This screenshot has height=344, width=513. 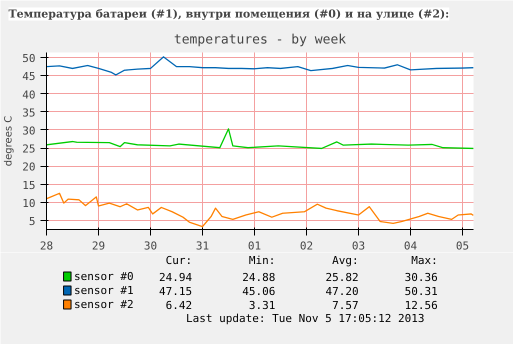 I want to click on x-tick-label: 29, so click(x=99, y=246).